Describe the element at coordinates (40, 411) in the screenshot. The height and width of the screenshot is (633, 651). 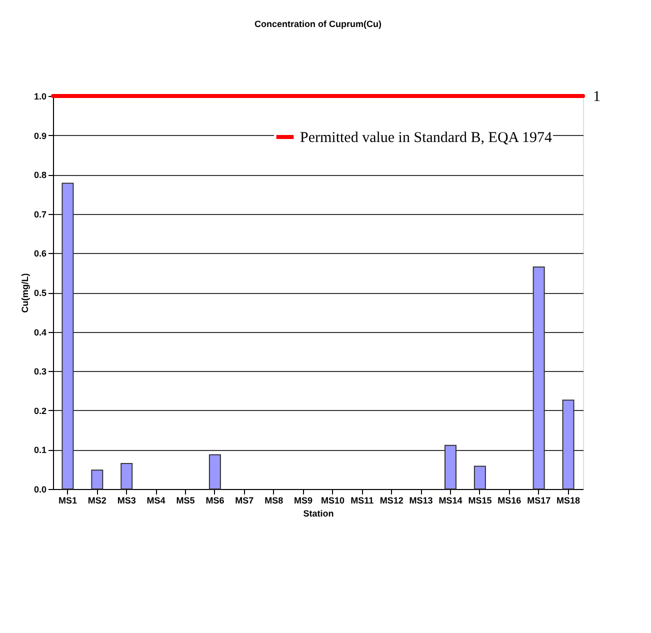
I see `y-tick-label: 0.2` at that location.